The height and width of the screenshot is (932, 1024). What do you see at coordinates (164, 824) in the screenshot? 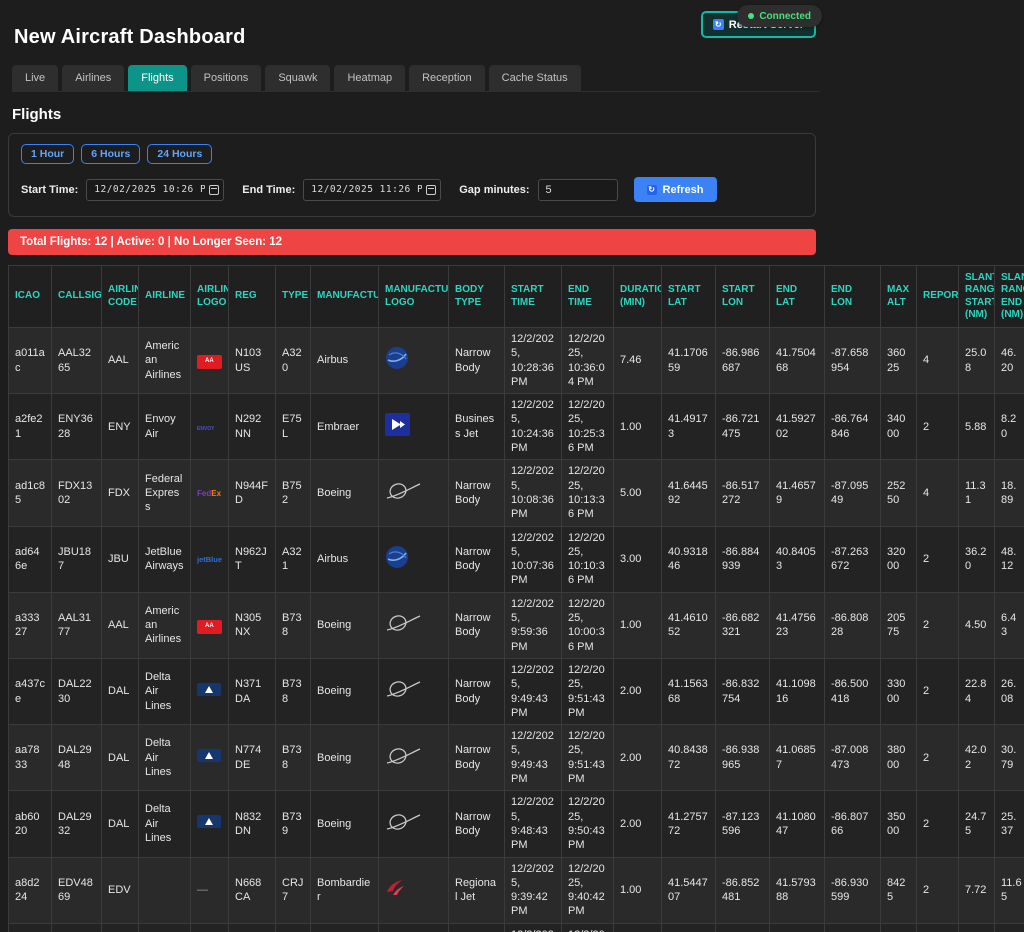
I see `cell-airline: Delta Air Lines` at bounding box center [164, 824].